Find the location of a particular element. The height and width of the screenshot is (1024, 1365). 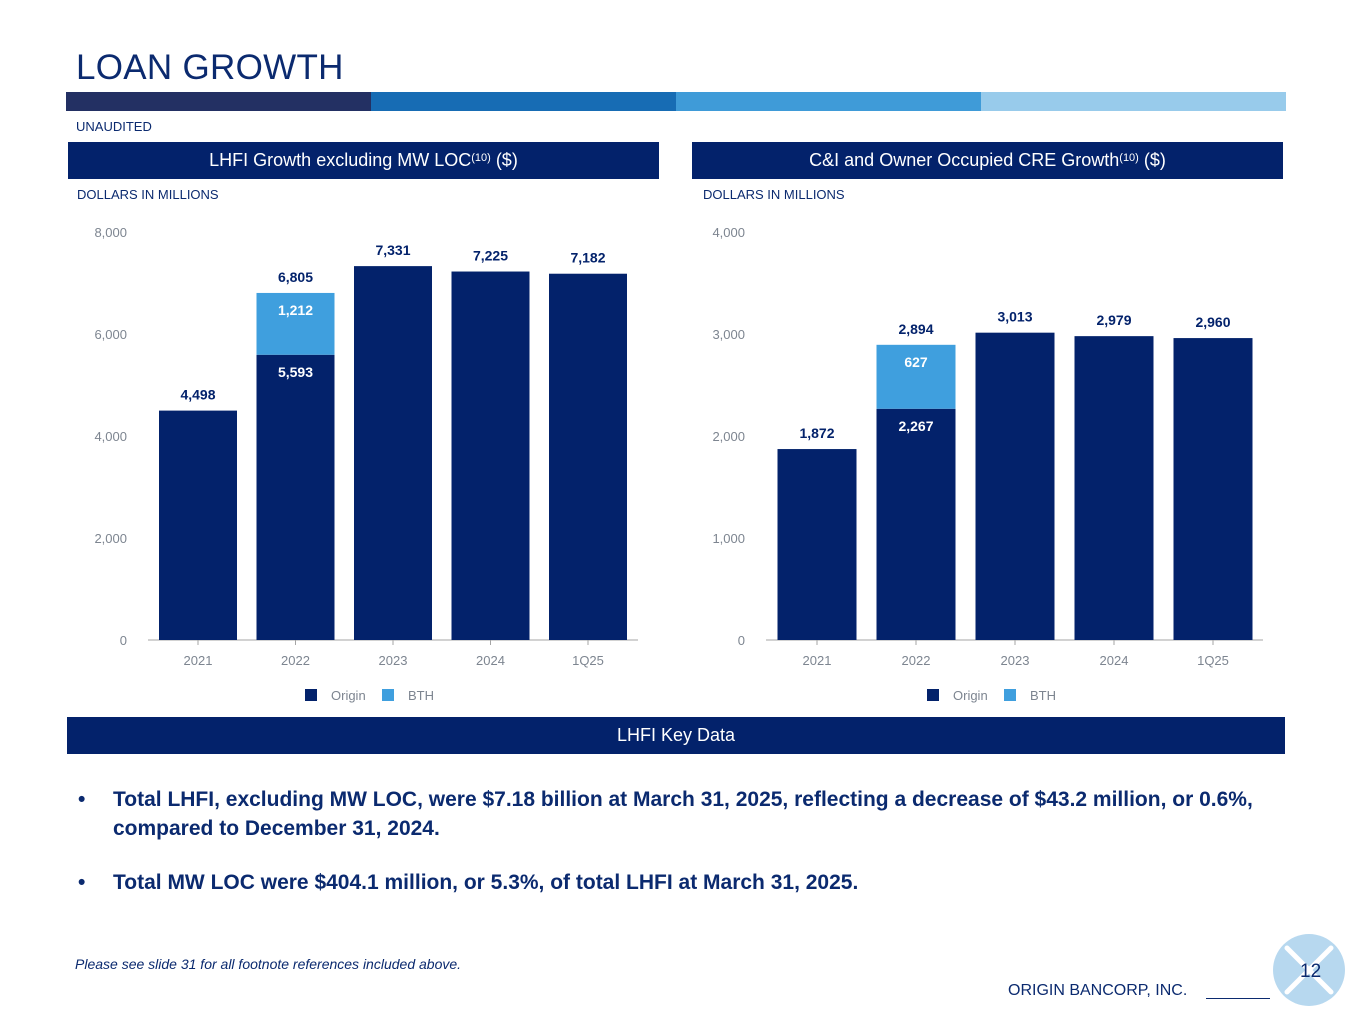

bar-total-label: 7,331 is located at coordinates (392, 250).